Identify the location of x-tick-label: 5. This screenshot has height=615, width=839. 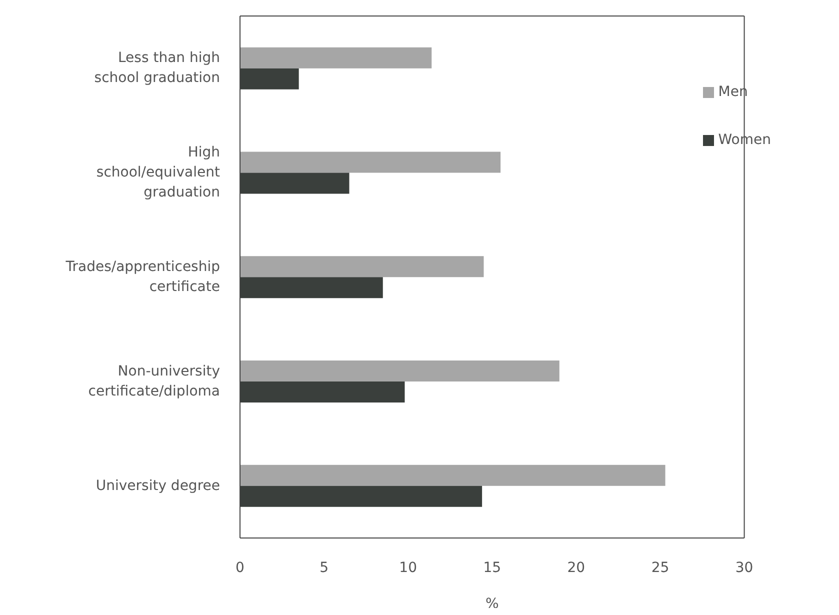
(324, 568).